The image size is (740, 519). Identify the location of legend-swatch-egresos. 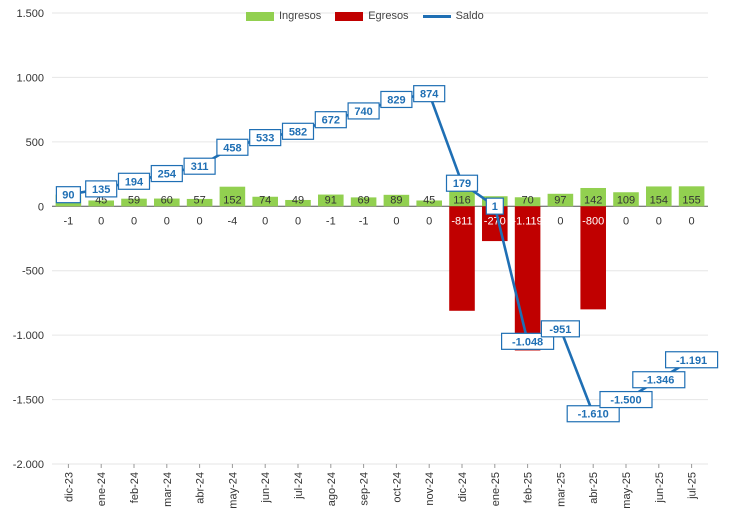
(349, 16).